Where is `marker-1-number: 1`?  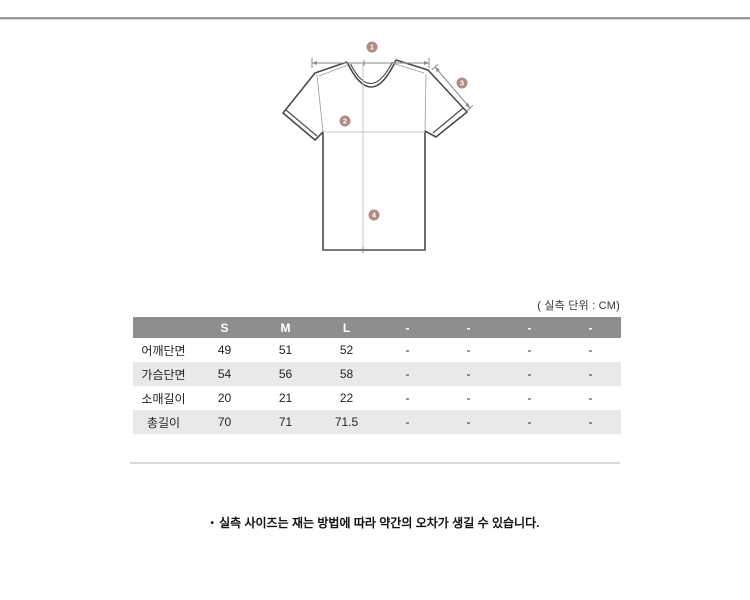
marker-1-number: 1 is located at coordinates (372, 47).